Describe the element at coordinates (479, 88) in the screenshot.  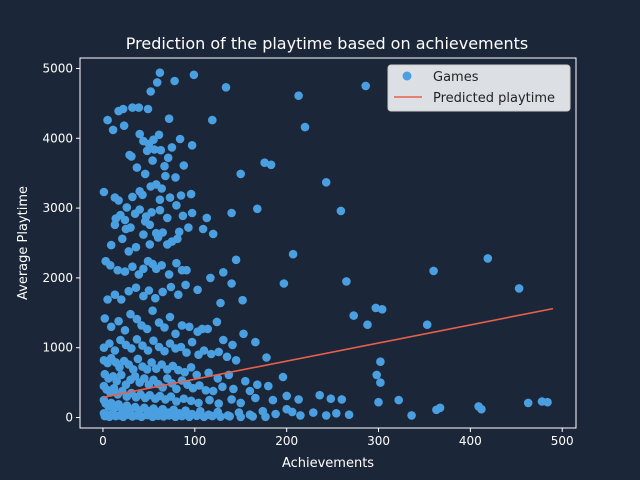
I see `legend: Games Predicted playtime` at that location.